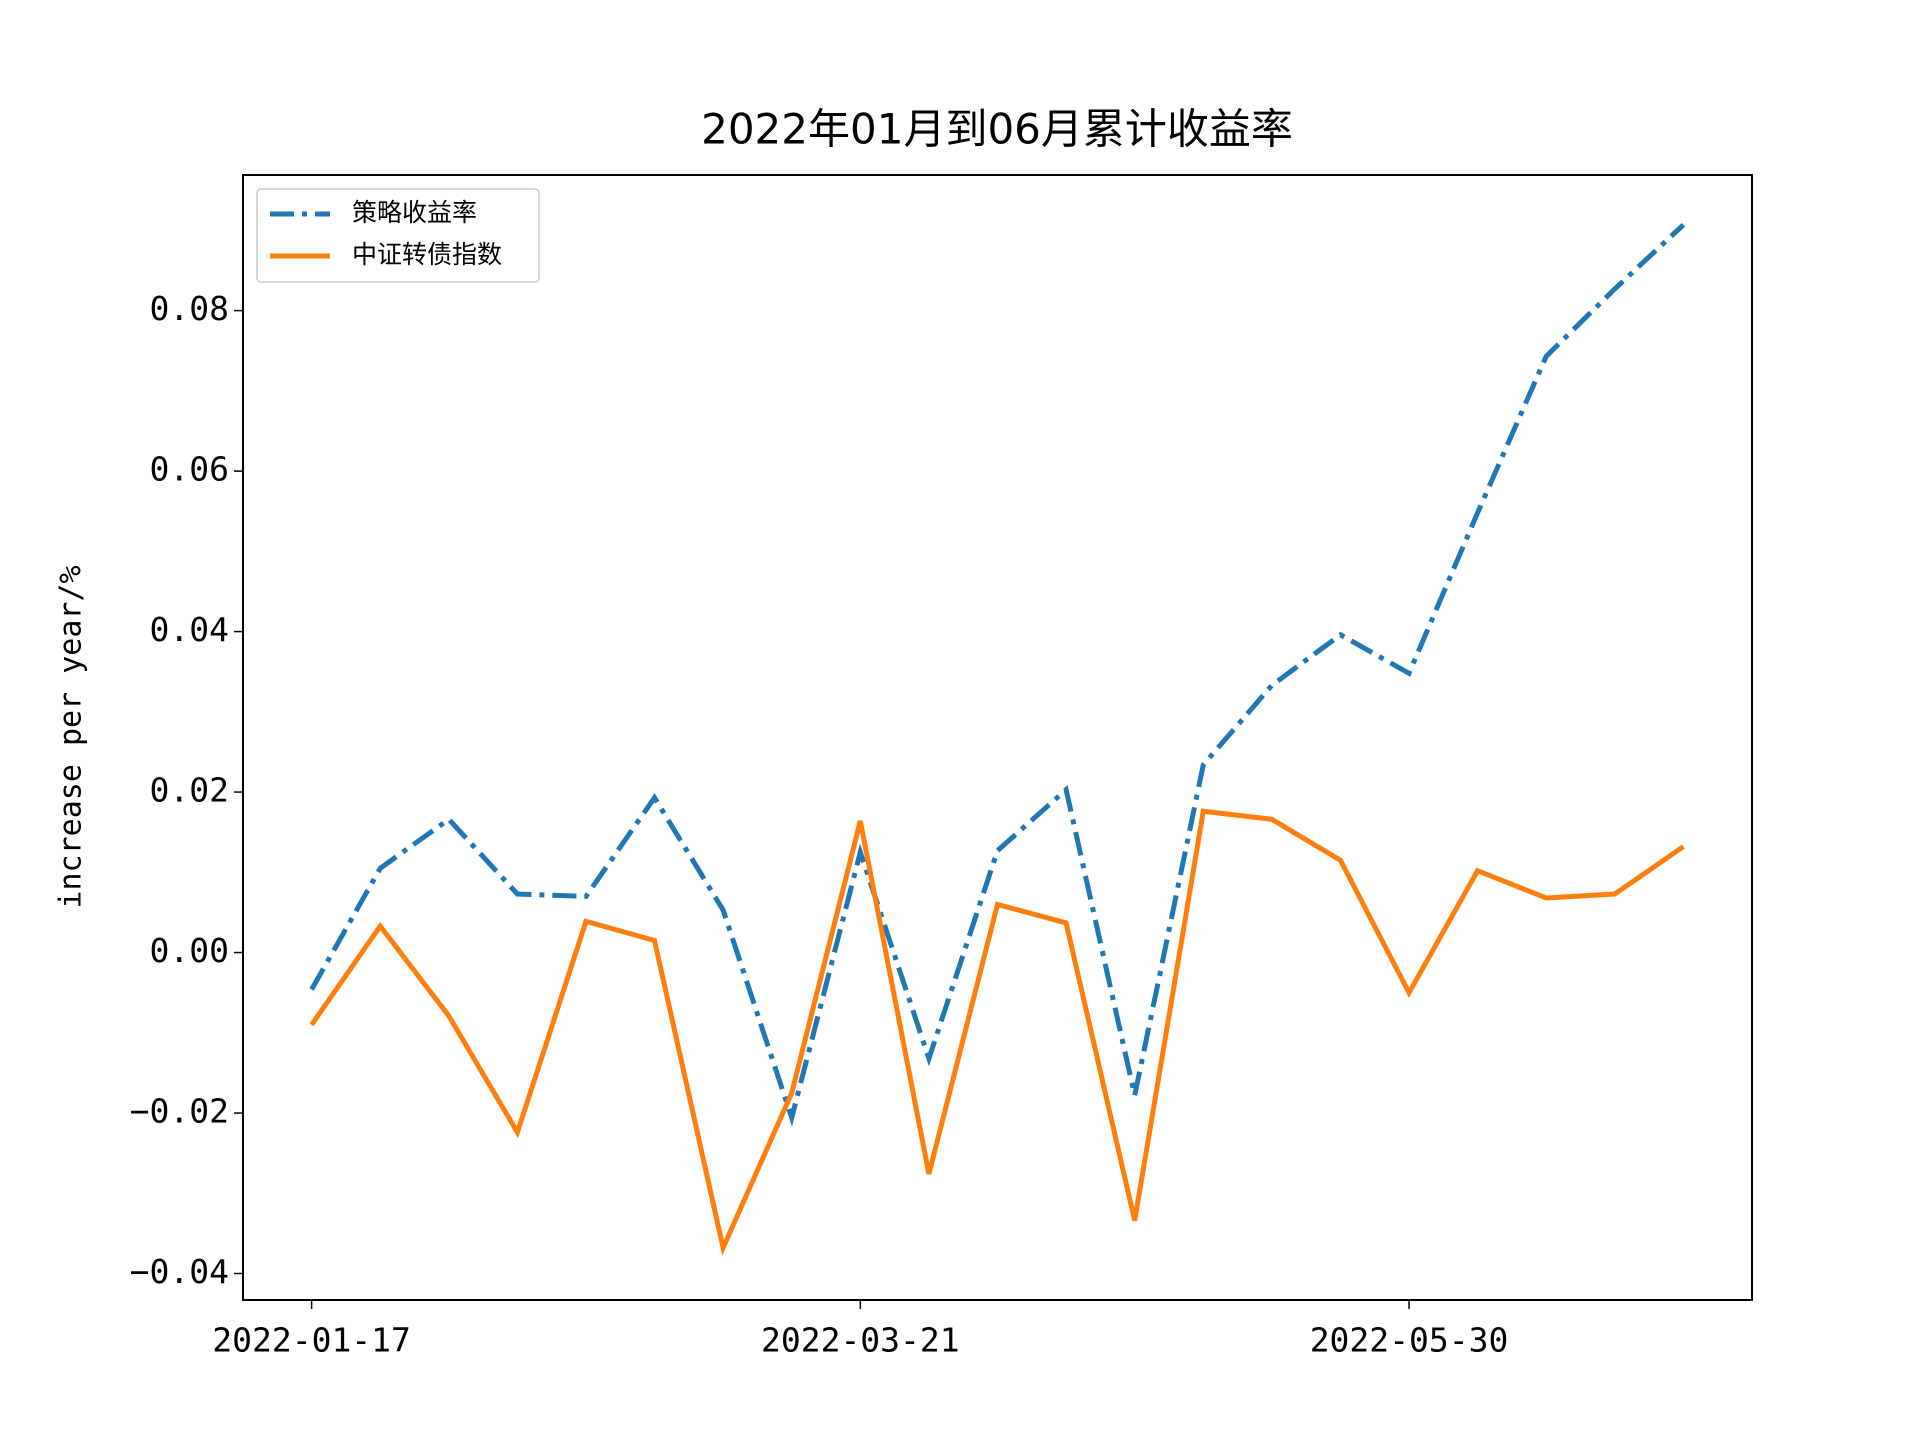  What do you see at coordinates (189, 790) in the screenshot?
I see `y-tick-label: 0.02` at bounding box center [189, 790].